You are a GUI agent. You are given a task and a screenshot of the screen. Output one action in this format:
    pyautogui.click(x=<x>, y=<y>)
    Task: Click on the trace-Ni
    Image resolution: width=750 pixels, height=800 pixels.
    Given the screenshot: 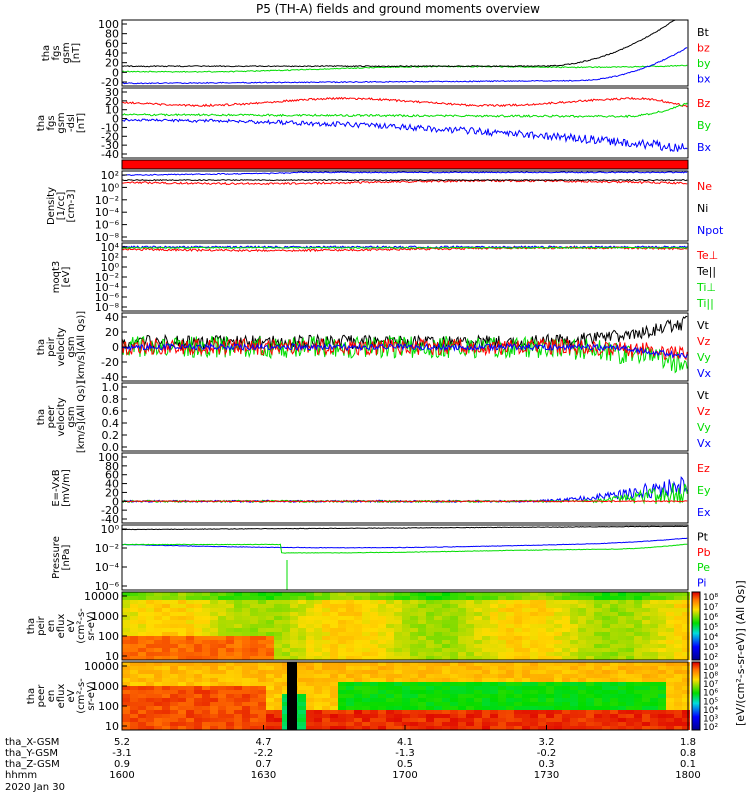 What is the action you would take?
    pyautogui.click(x=404, y=180)
    